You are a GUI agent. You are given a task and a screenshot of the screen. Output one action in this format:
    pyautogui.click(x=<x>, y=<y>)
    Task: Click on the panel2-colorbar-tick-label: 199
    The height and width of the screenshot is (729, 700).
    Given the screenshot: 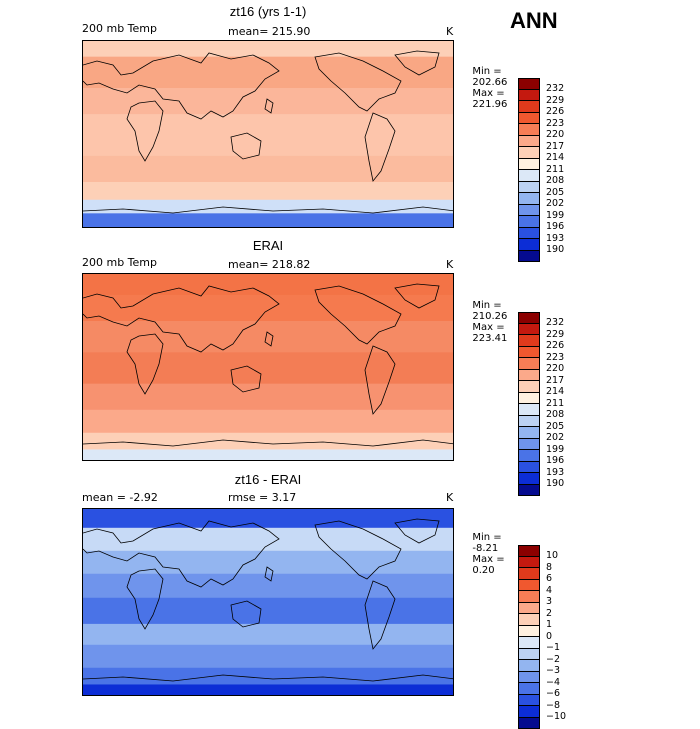 What is the action you would take?
    pyautogui.click(x=555, y=450)
    